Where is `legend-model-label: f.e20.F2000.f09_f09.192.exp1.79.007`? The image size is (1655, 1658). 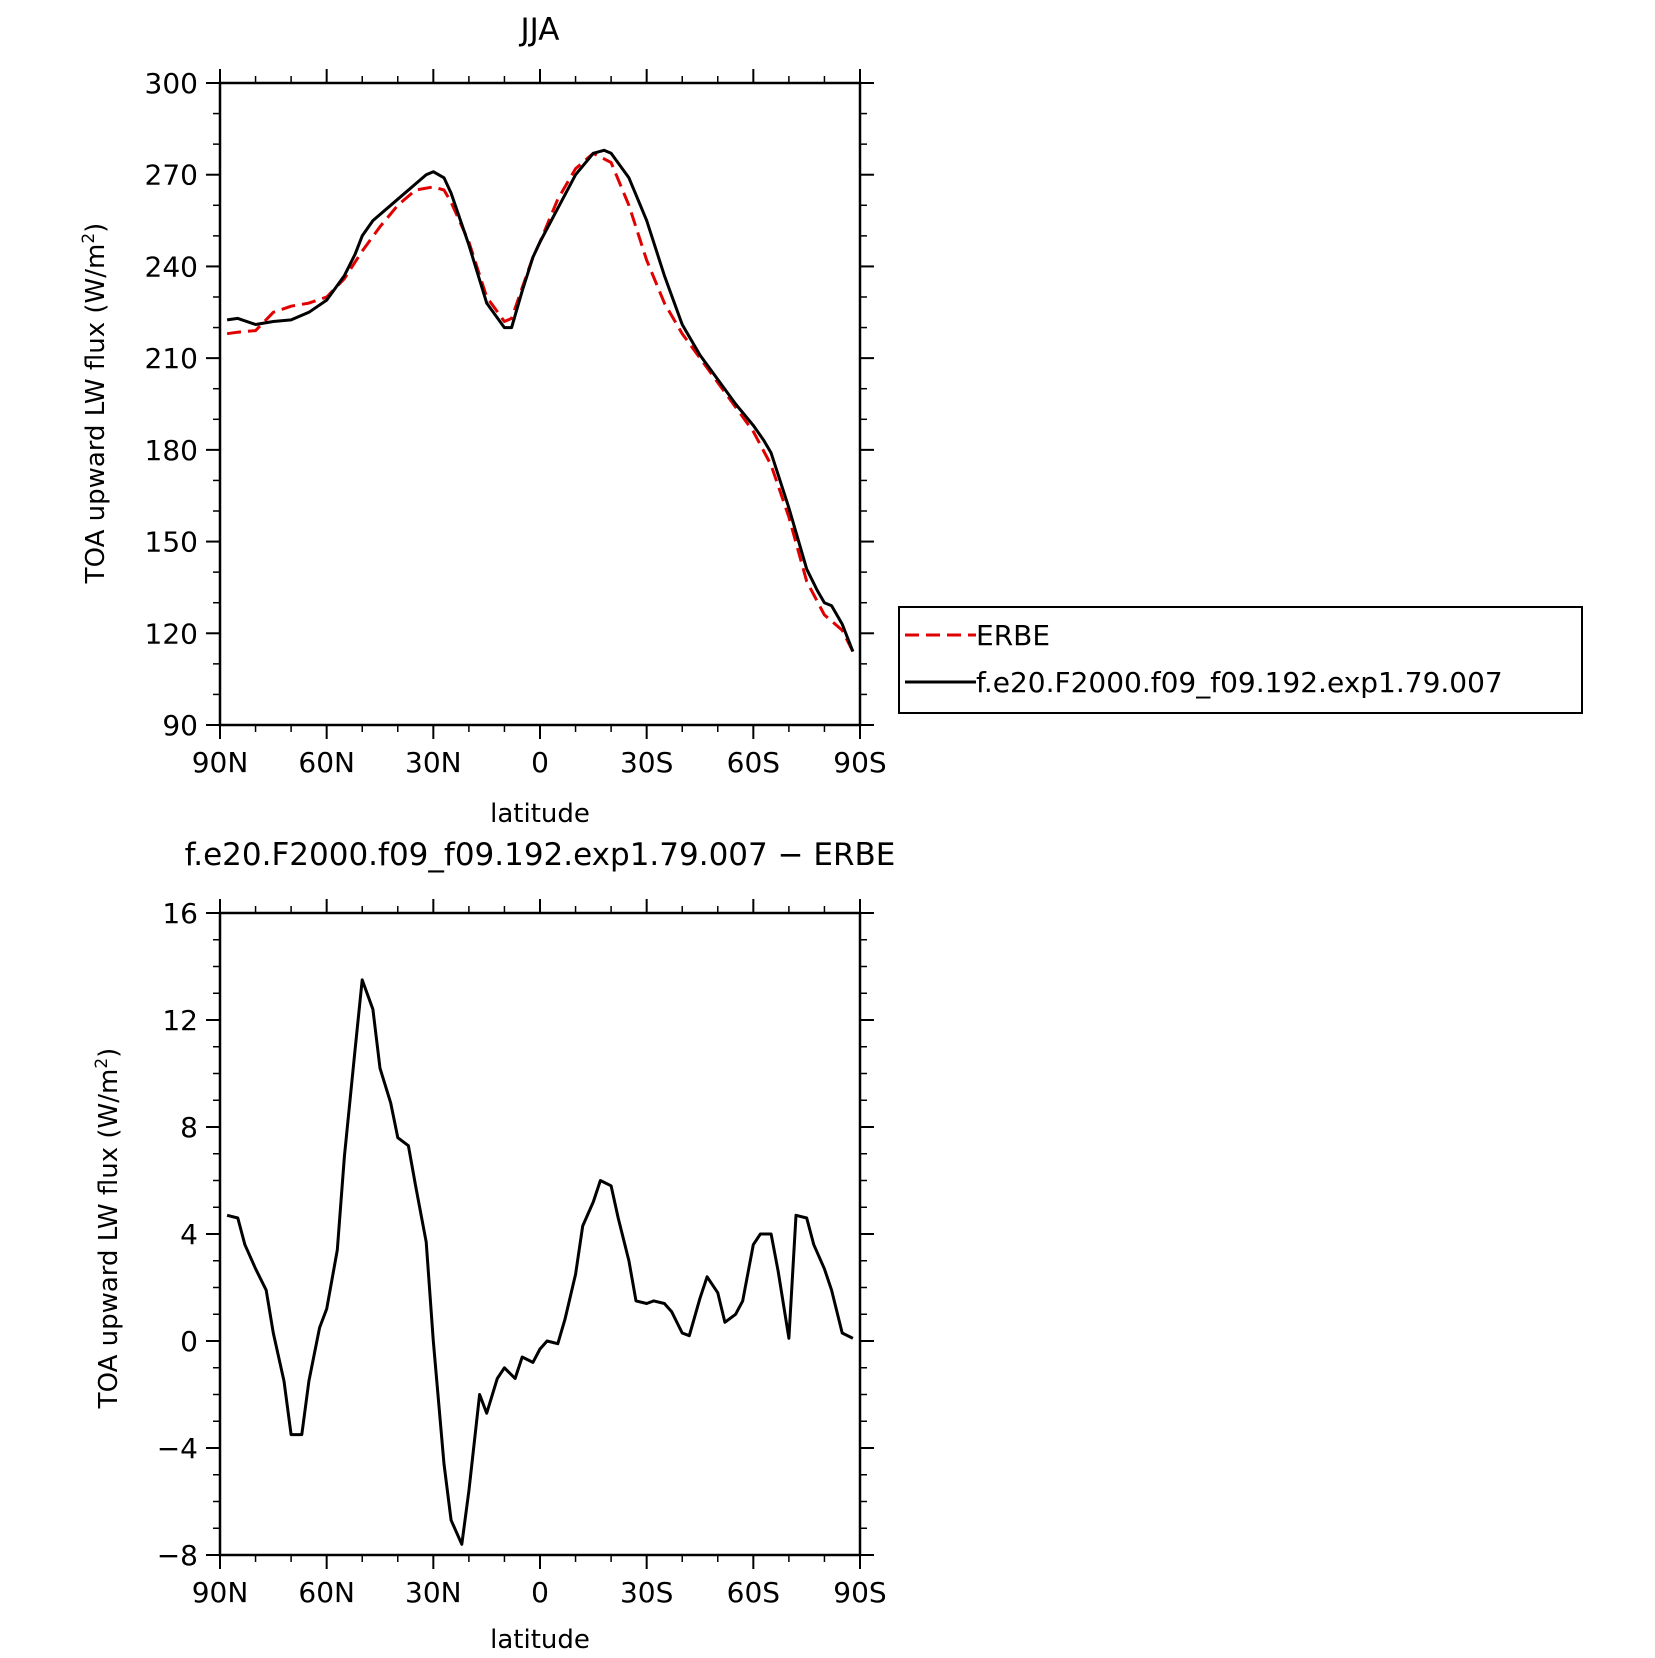
legend-model-label: f.e20.F2000.f09_f09.192.exp1.79.007 is located at coordinates (1239, 682).